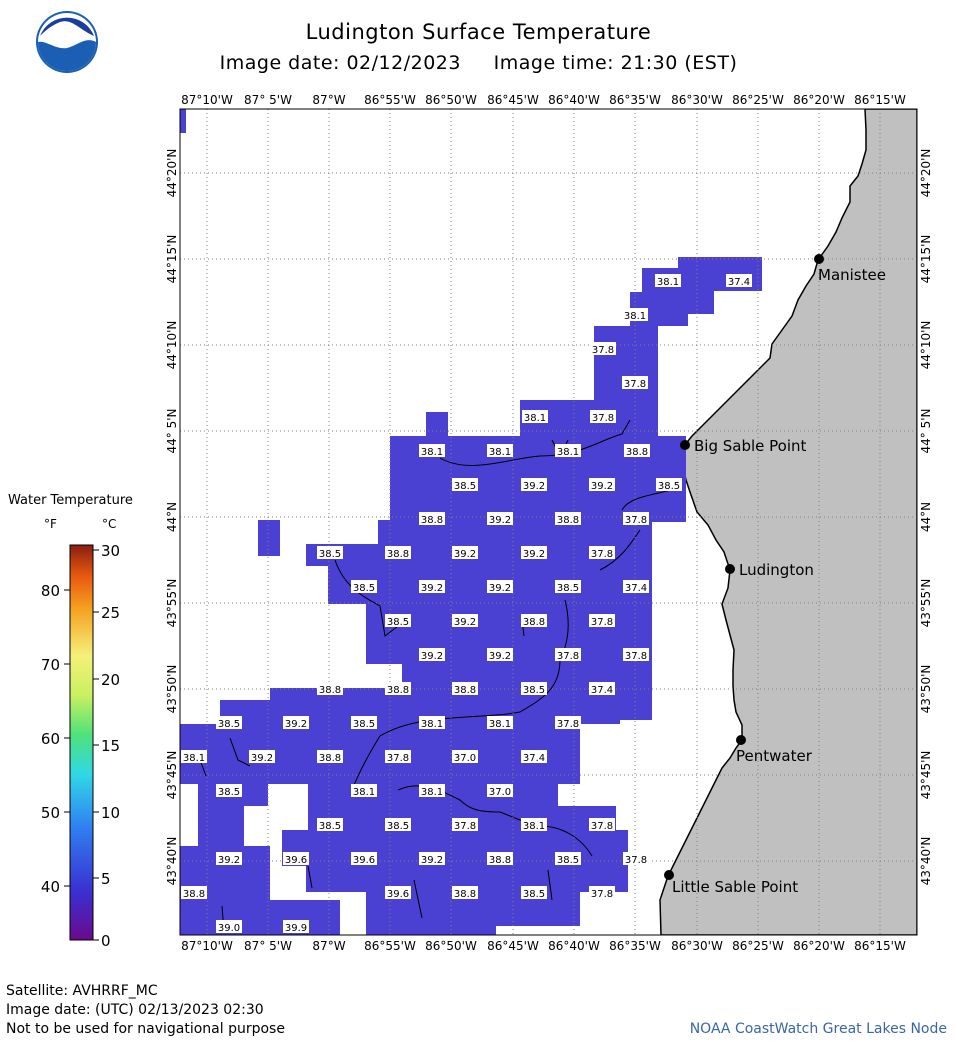 This screenshot has height=1046, width=957. I want to click on temp-label: 37.4, so click(636, 587).